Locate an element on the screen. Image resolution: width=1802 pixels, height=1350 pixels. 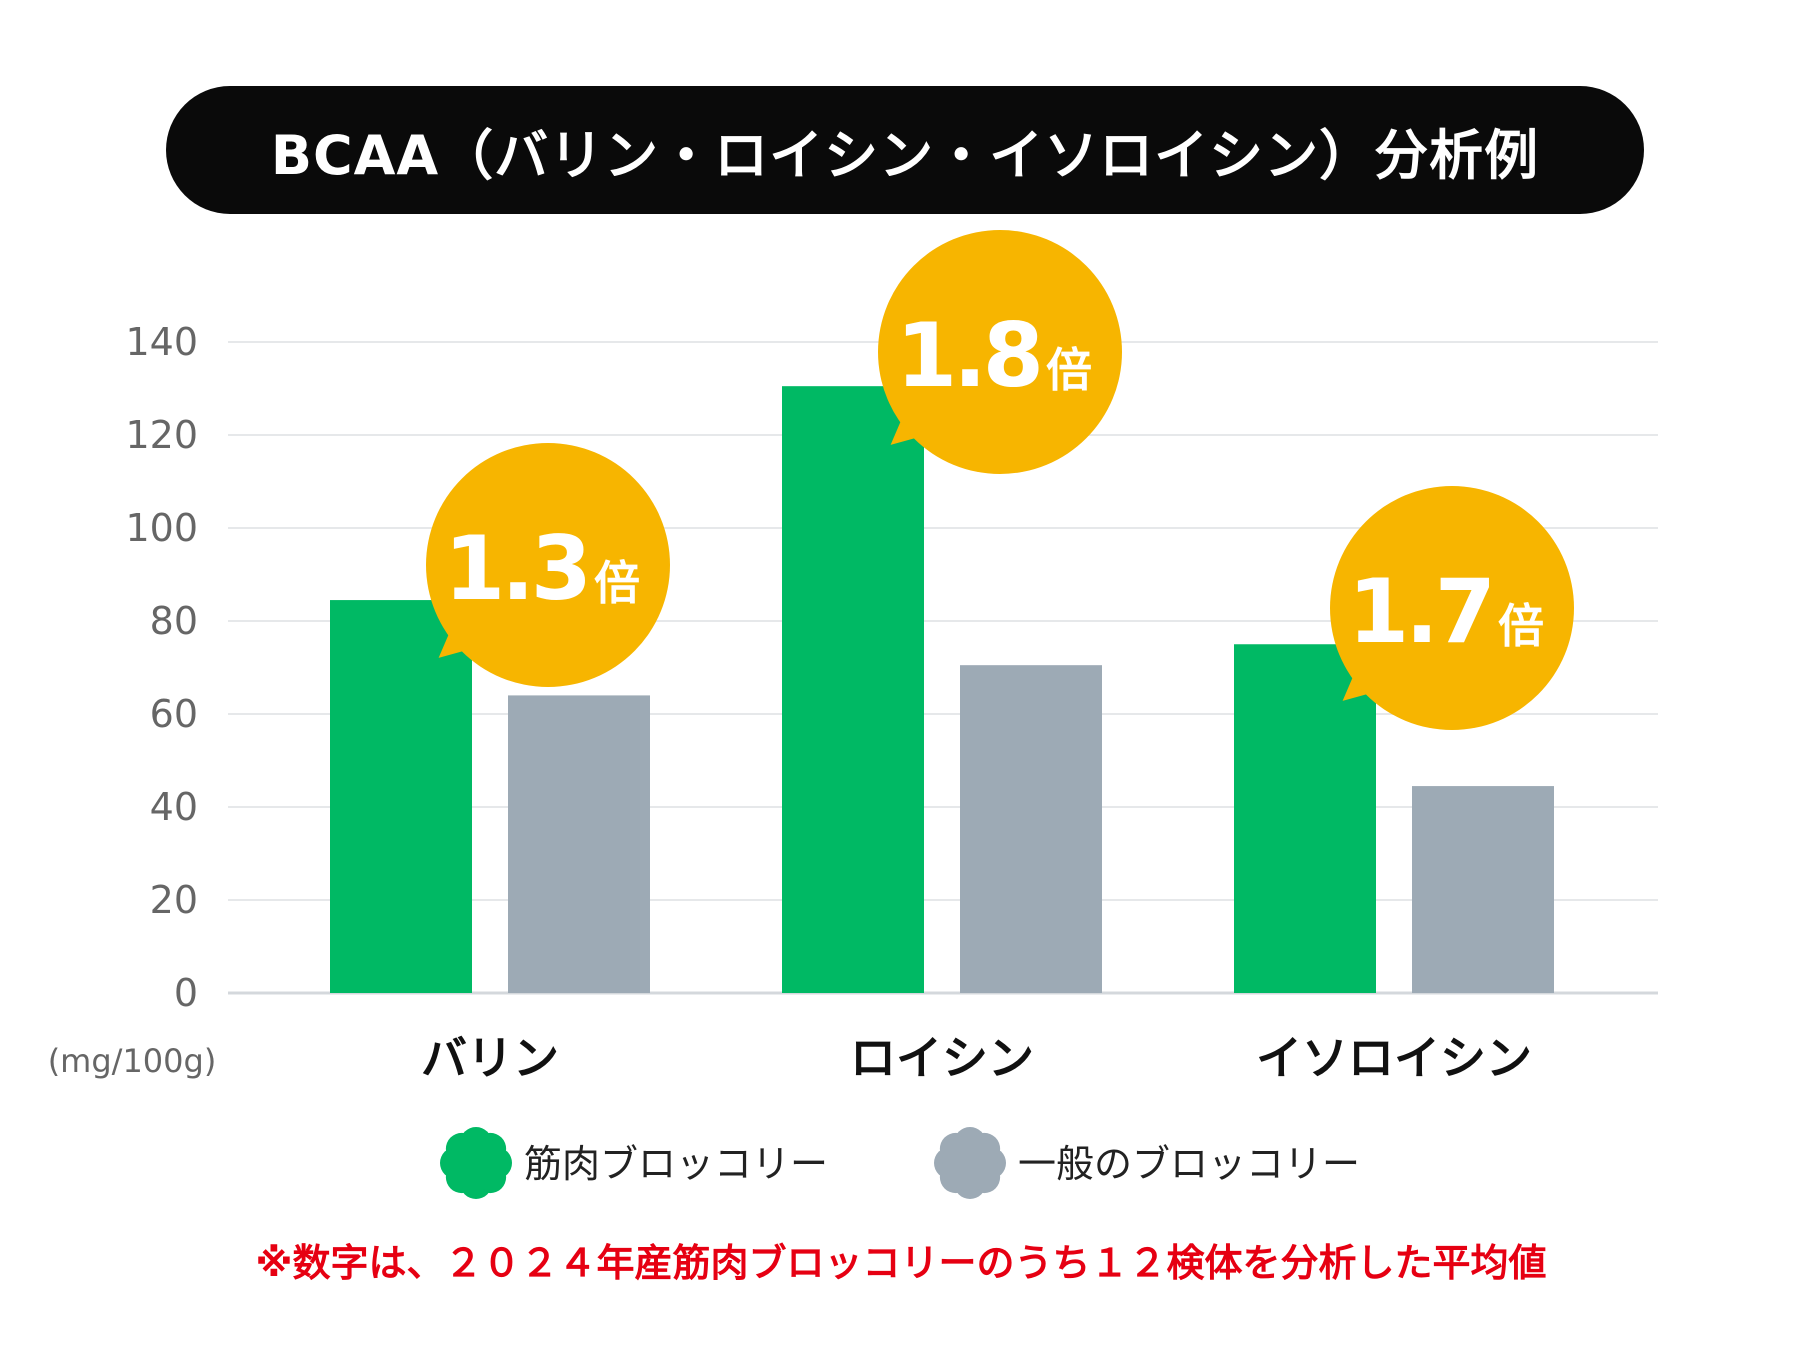
y-tick-label: 0 is located at coordinates (186, 993).